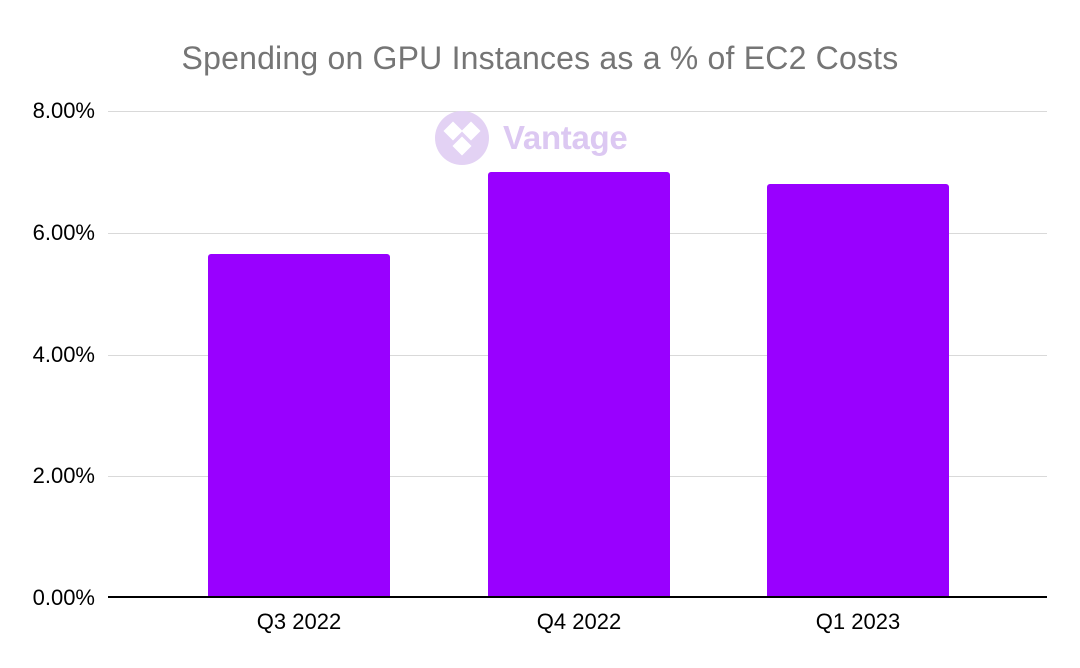  Describe the element at coordinates (579, 385) in the screenshot. I see `bar-q4-2022` at that location.